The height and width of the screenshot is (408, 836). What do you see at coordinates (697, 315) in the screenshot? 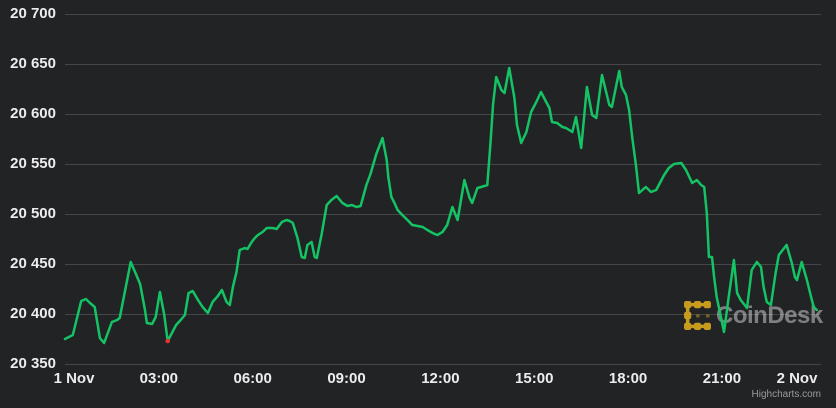
I see `coindesk-icon` at bounding box center [697, 315].